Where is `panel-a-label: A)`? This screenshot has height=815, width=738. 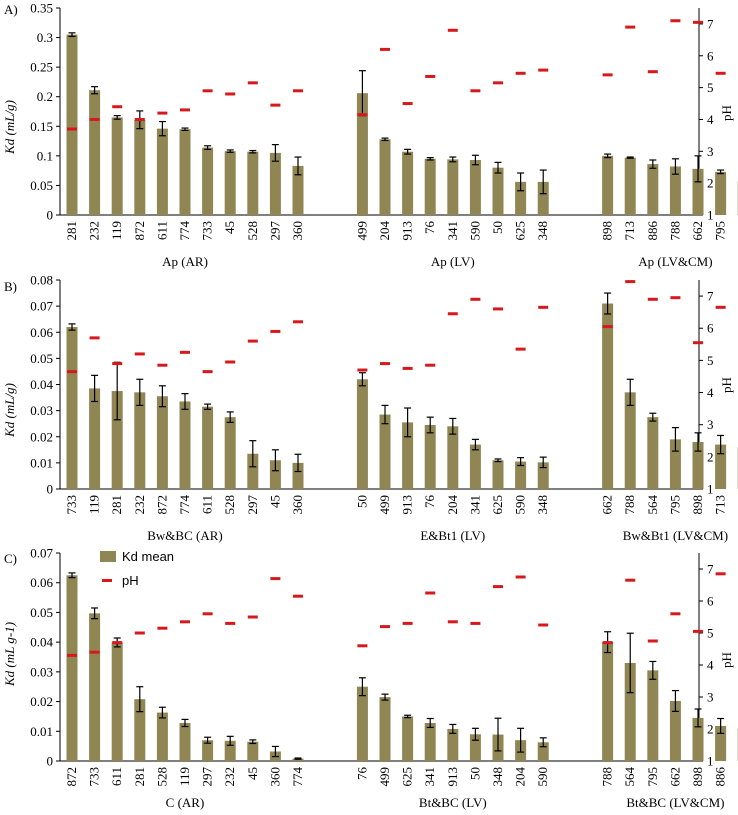
panel-a-label: A) is located at coordinates (11, 9).